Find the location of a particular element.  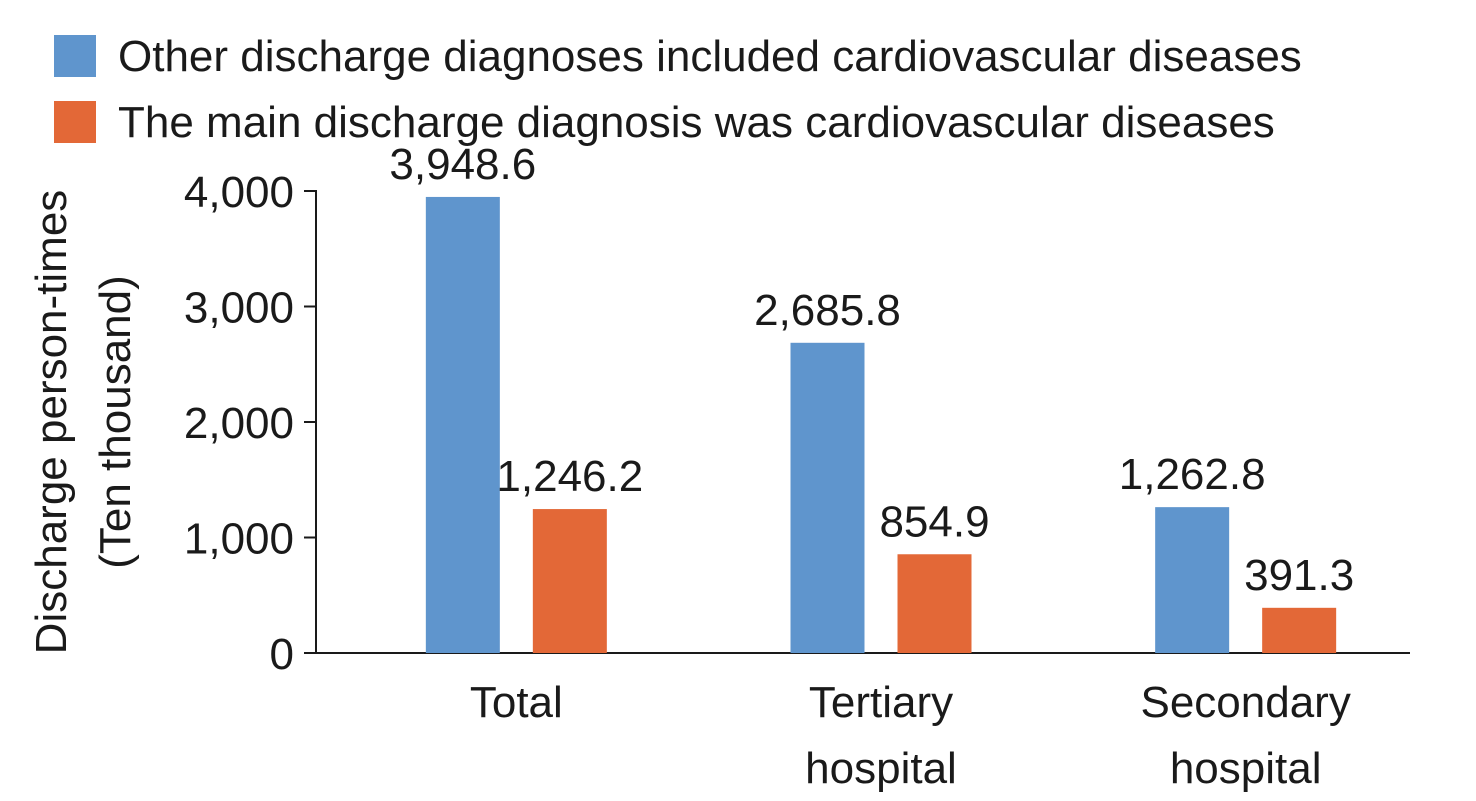

y-axis-title-line-2: (Ten thousand) is located at coordinates (115, 422).